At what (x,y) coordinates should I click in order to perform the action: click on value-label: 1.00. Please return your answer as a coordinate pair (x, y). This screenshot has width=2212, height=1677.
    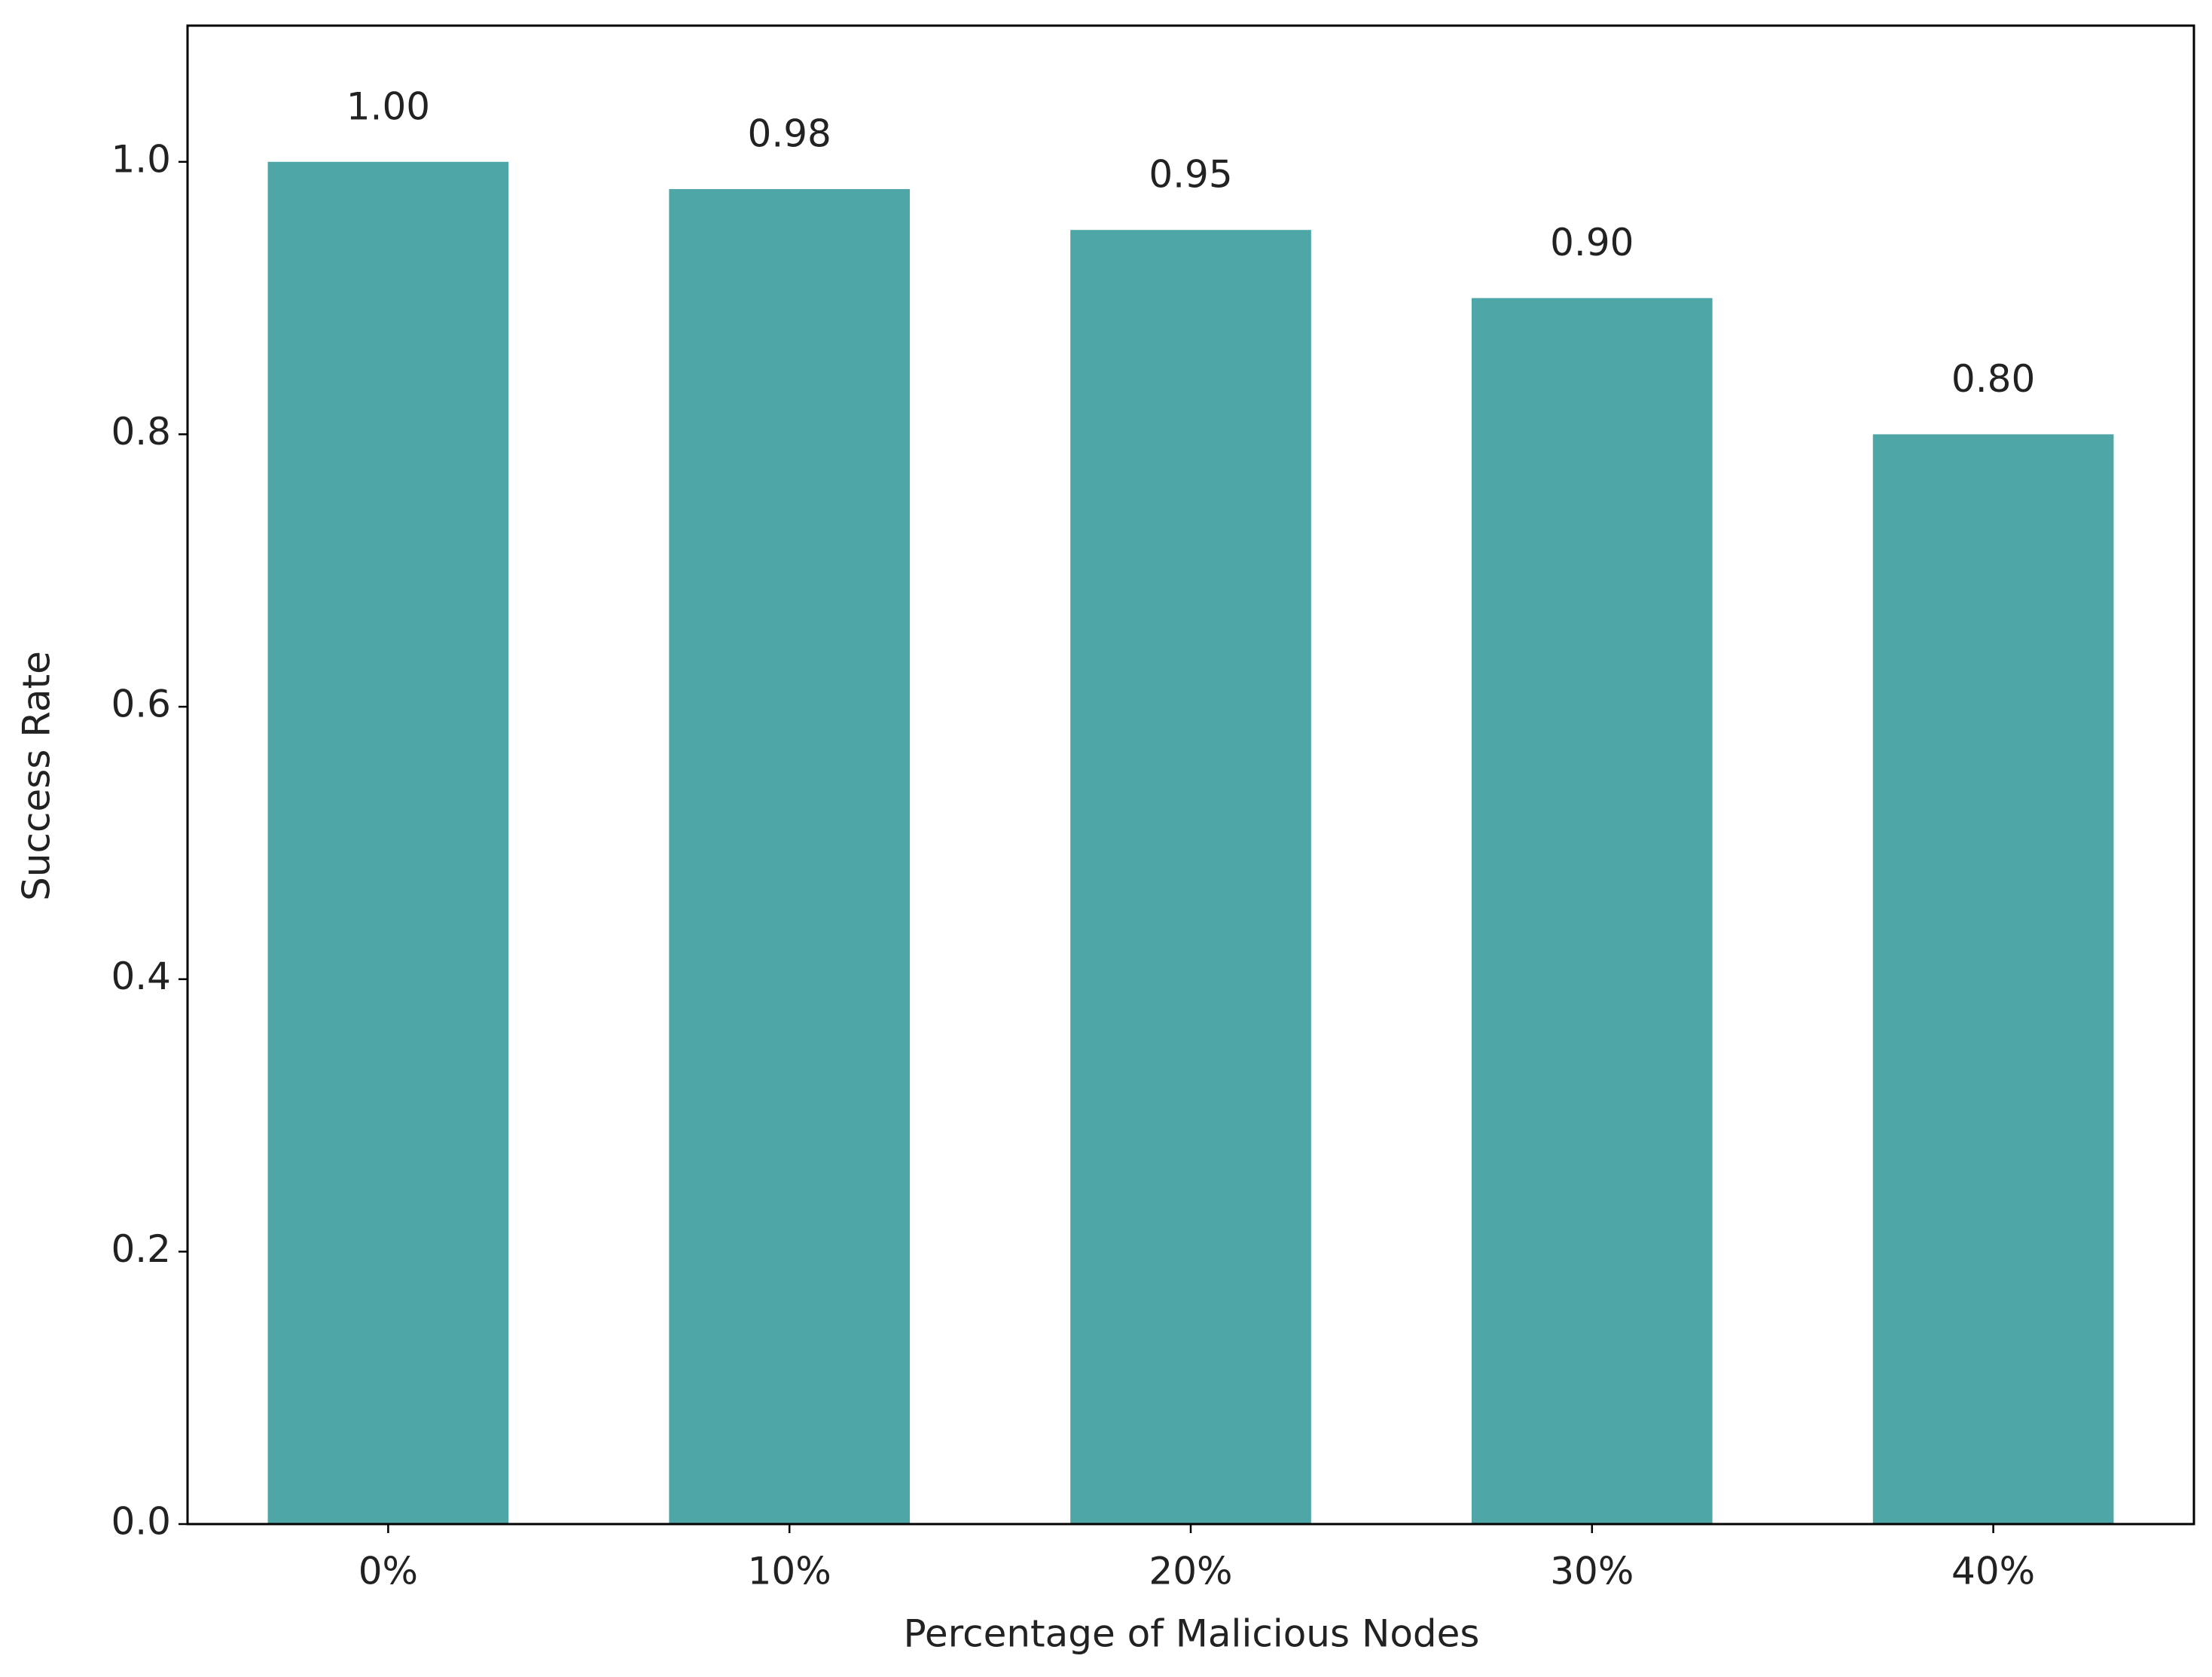
    Looking at the image, I should click on (388, 106).